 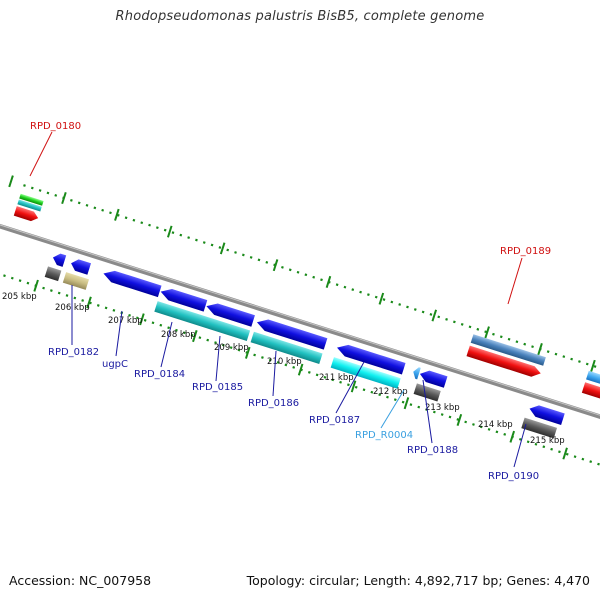 I want to click on gene-label-ugpc: ugpC, so click(x=115, y=364).